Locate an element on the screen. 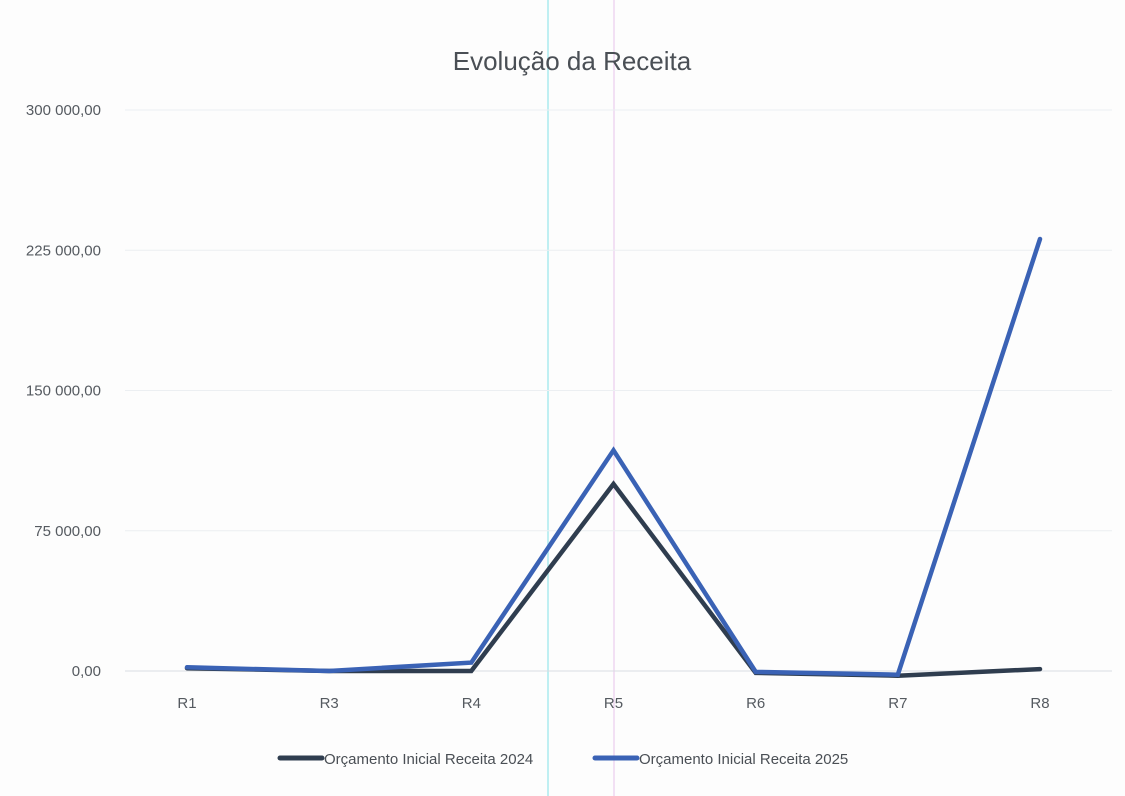 The image size is (1125, 796). legend-label: Orçamento Inicial Receita 2024 is located at coordinates (428, 759).